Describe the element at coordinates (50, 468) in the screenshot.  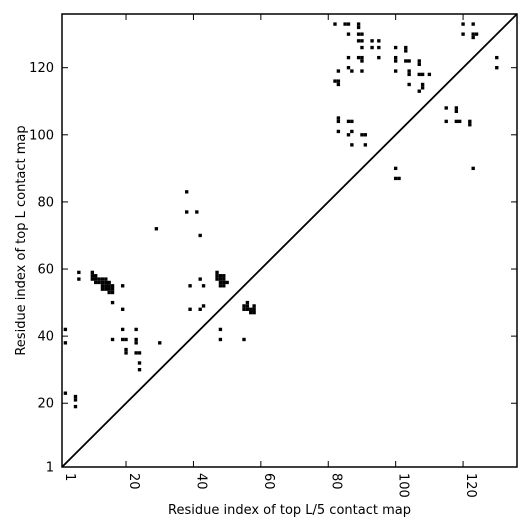
I see `y-tick-label: 1` at that location.